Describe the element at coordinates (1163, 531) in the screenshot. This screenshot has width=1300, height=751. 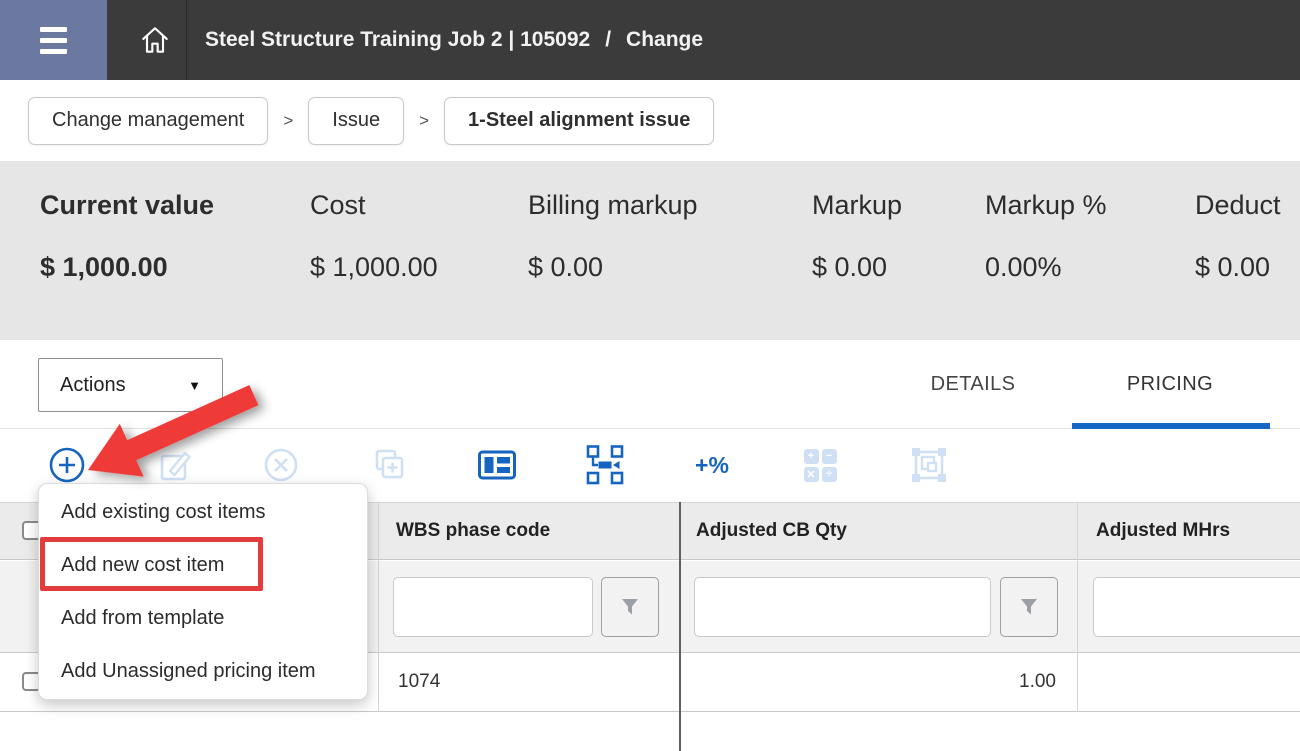
I see `column-header-adjusted-mhrs: Adjusted MHrs` at that location.